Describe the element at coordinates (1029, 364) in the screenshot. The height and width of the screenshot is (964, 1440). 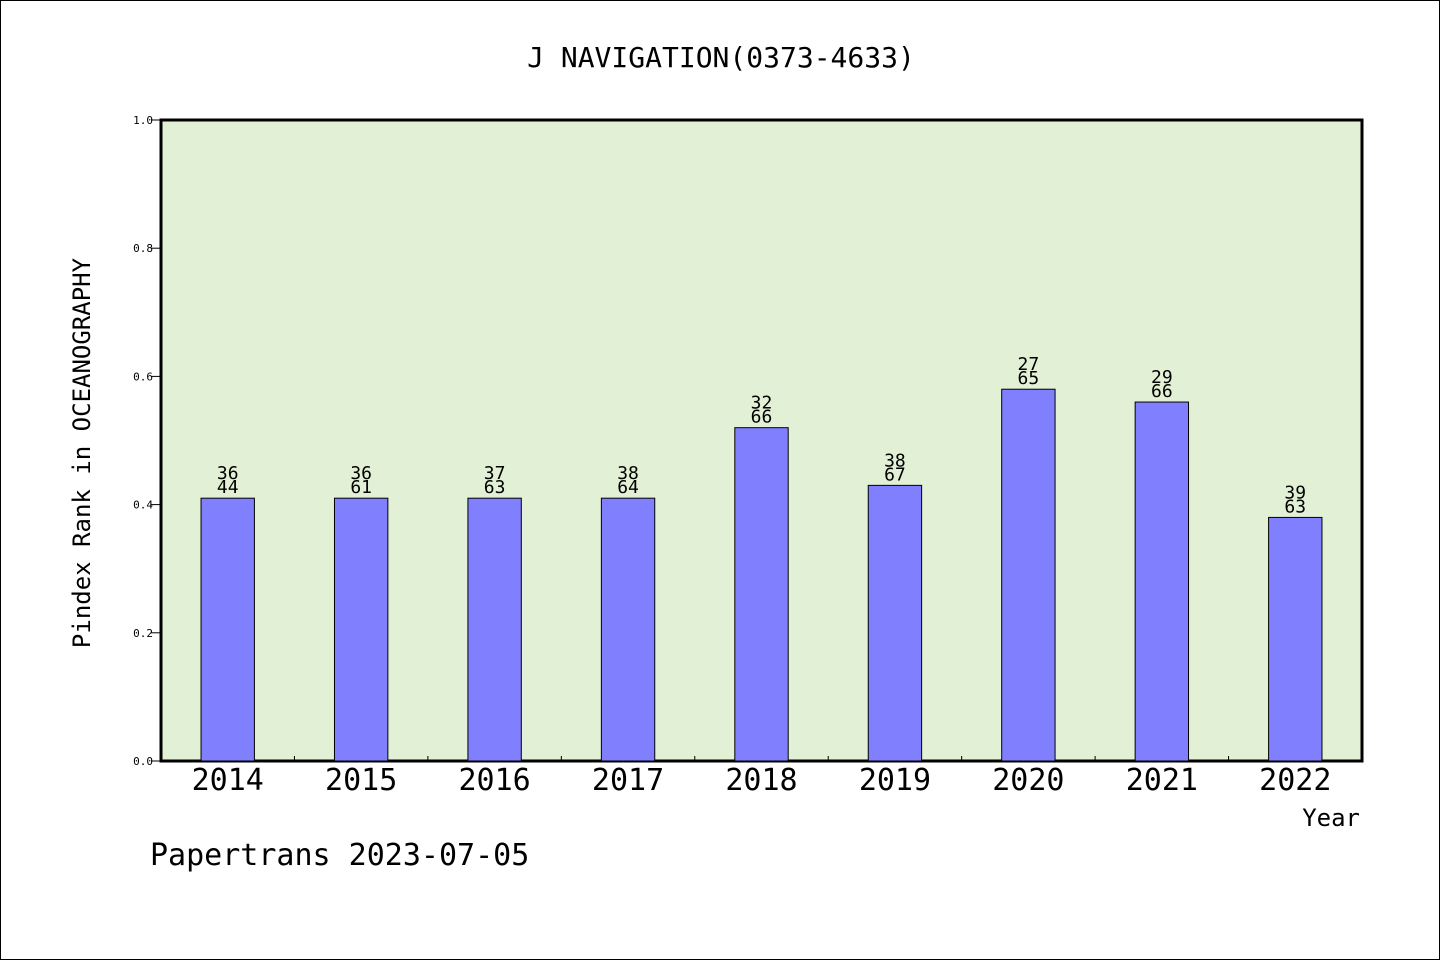
I see `bar-data-label-top: 27` at that location.